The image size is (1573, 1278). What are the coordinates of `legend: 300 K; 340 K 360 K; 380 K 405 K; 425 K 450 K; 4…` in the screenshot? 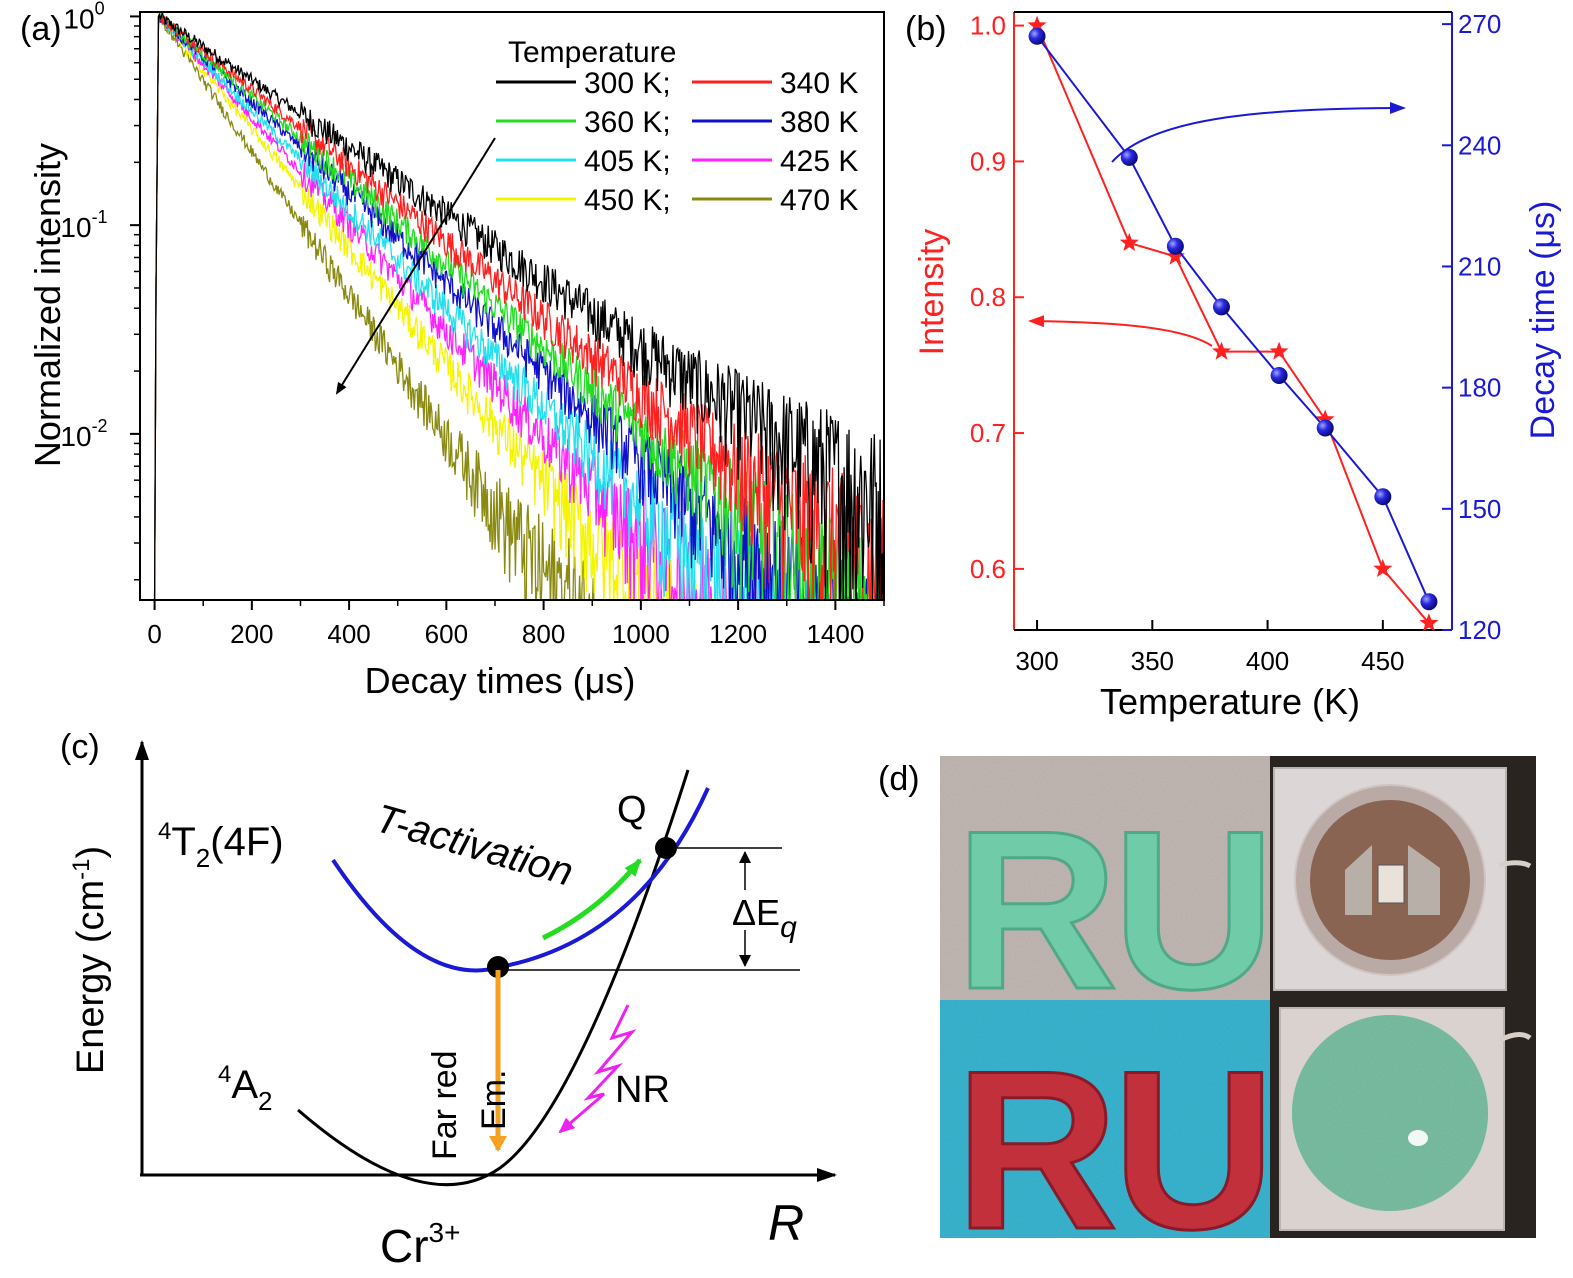 It's located at (677, 142).